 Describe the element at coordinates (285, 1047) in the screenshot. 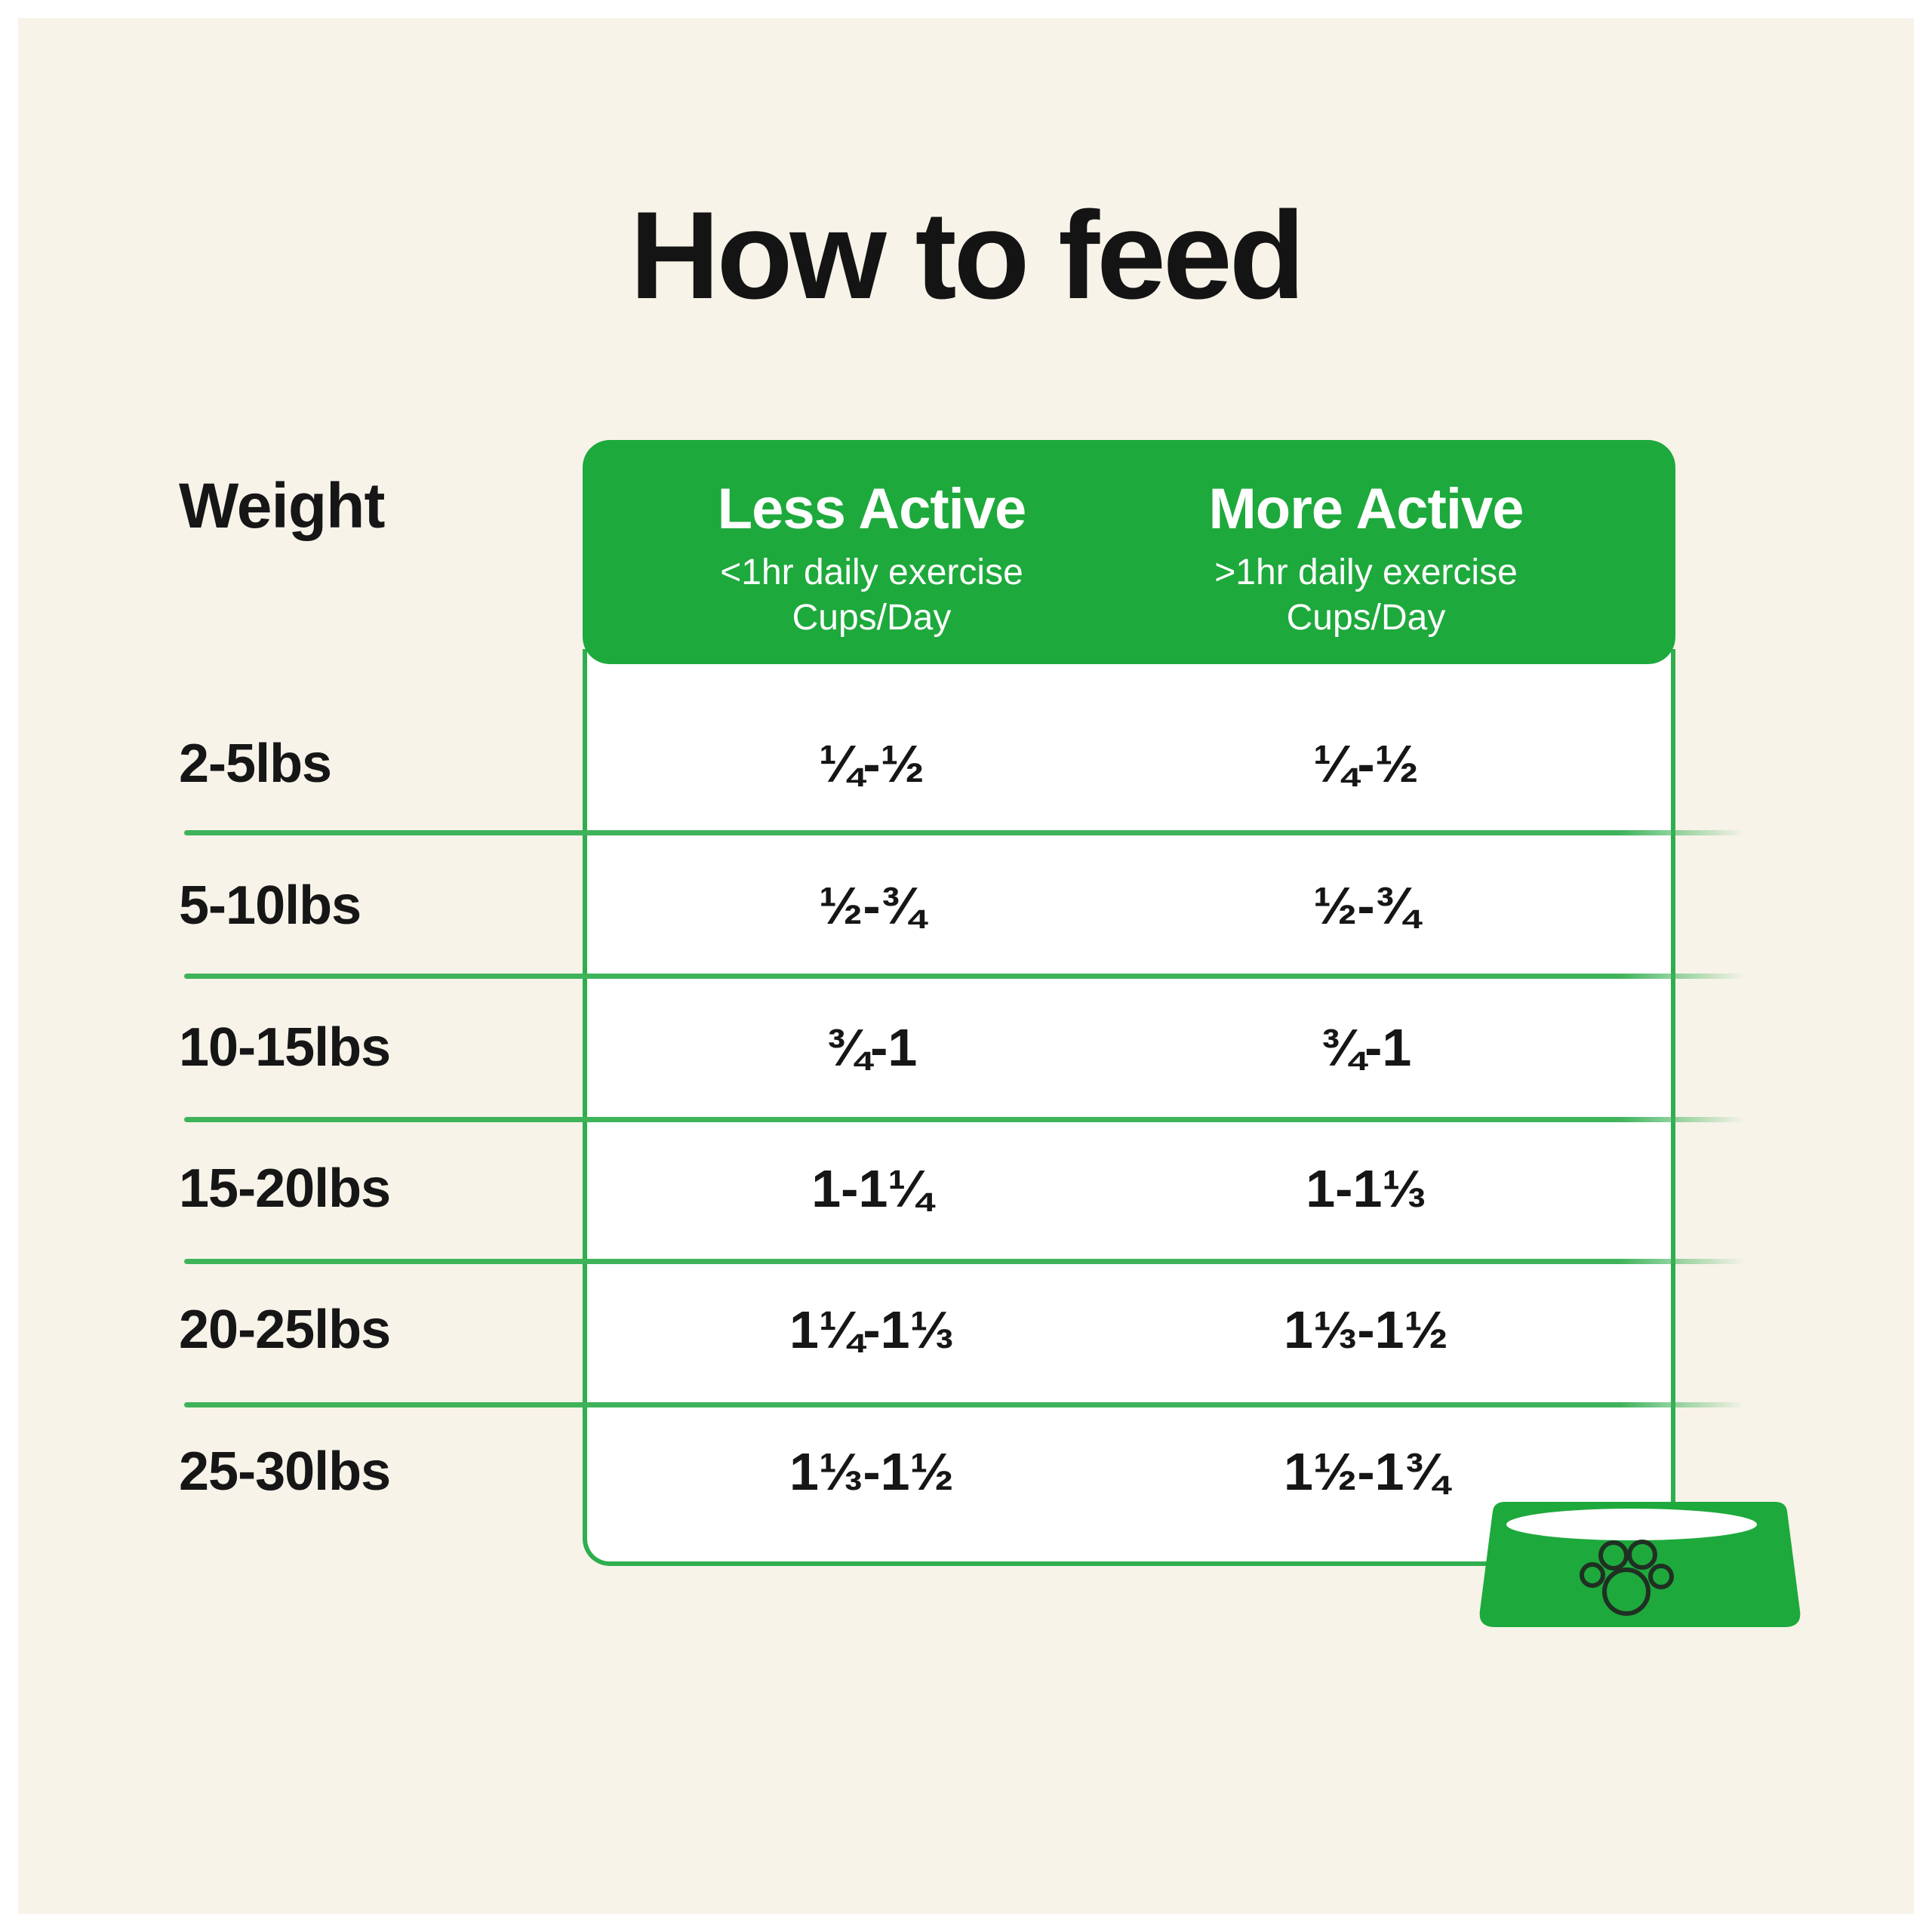

I see `weight-row-label: 10-15lbs` at that location.